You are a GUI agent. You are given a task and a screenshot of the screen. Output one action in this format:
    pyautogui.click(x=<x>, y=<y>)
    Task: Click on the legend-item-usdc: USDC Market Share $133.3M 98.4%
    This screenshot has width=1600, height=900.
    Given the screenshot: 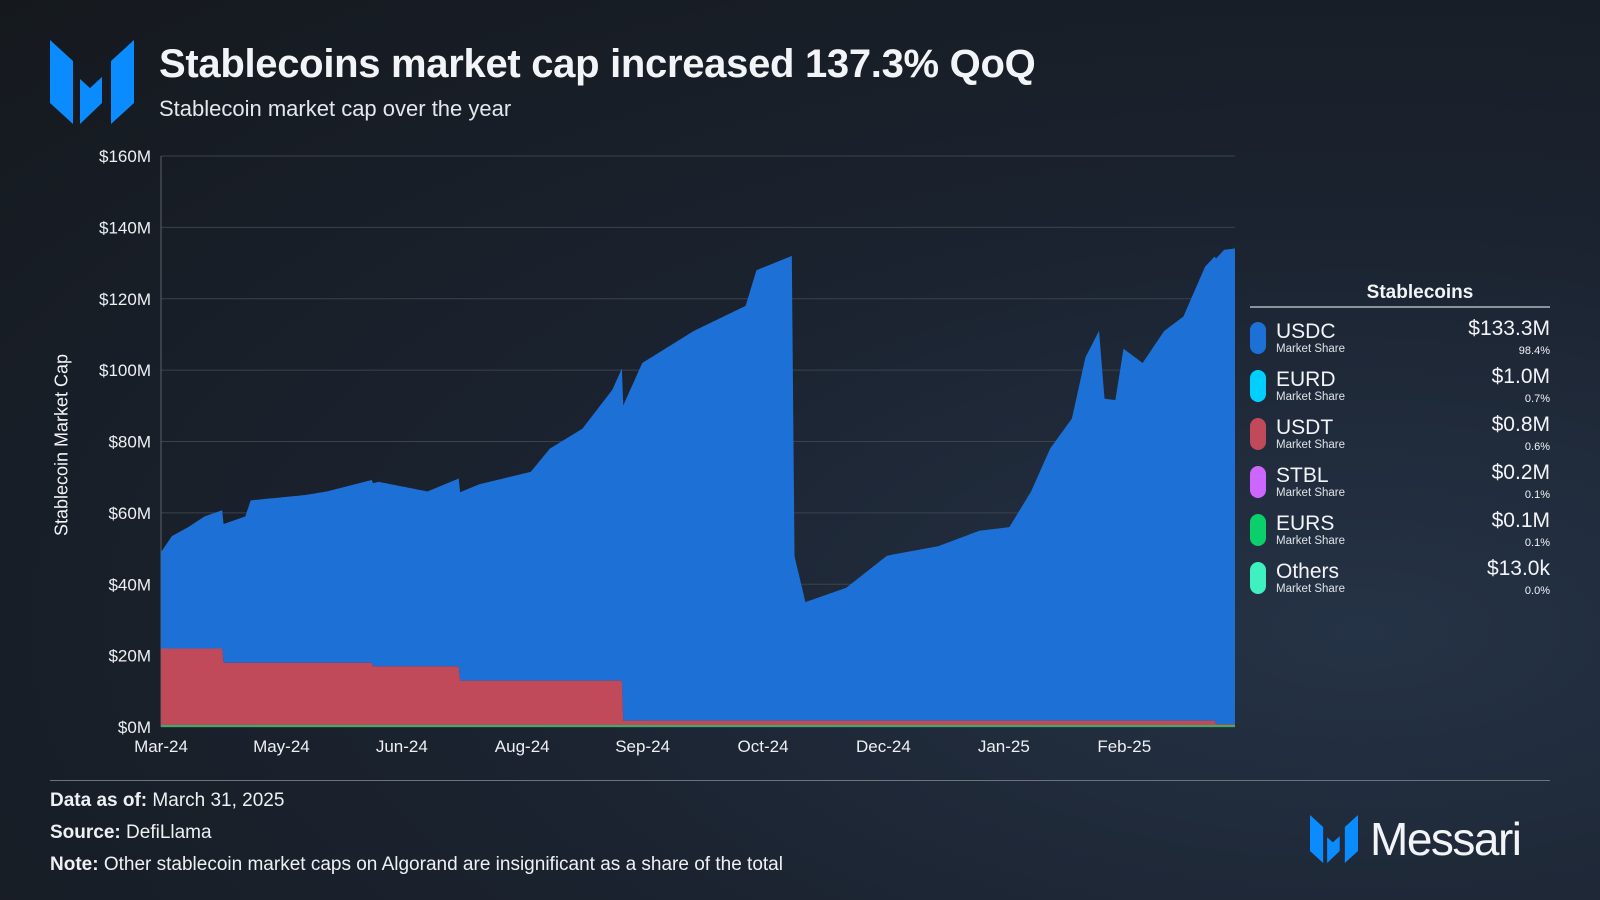 What is the action you would take?
    pyautogui.click(x=1400, y=338)
    